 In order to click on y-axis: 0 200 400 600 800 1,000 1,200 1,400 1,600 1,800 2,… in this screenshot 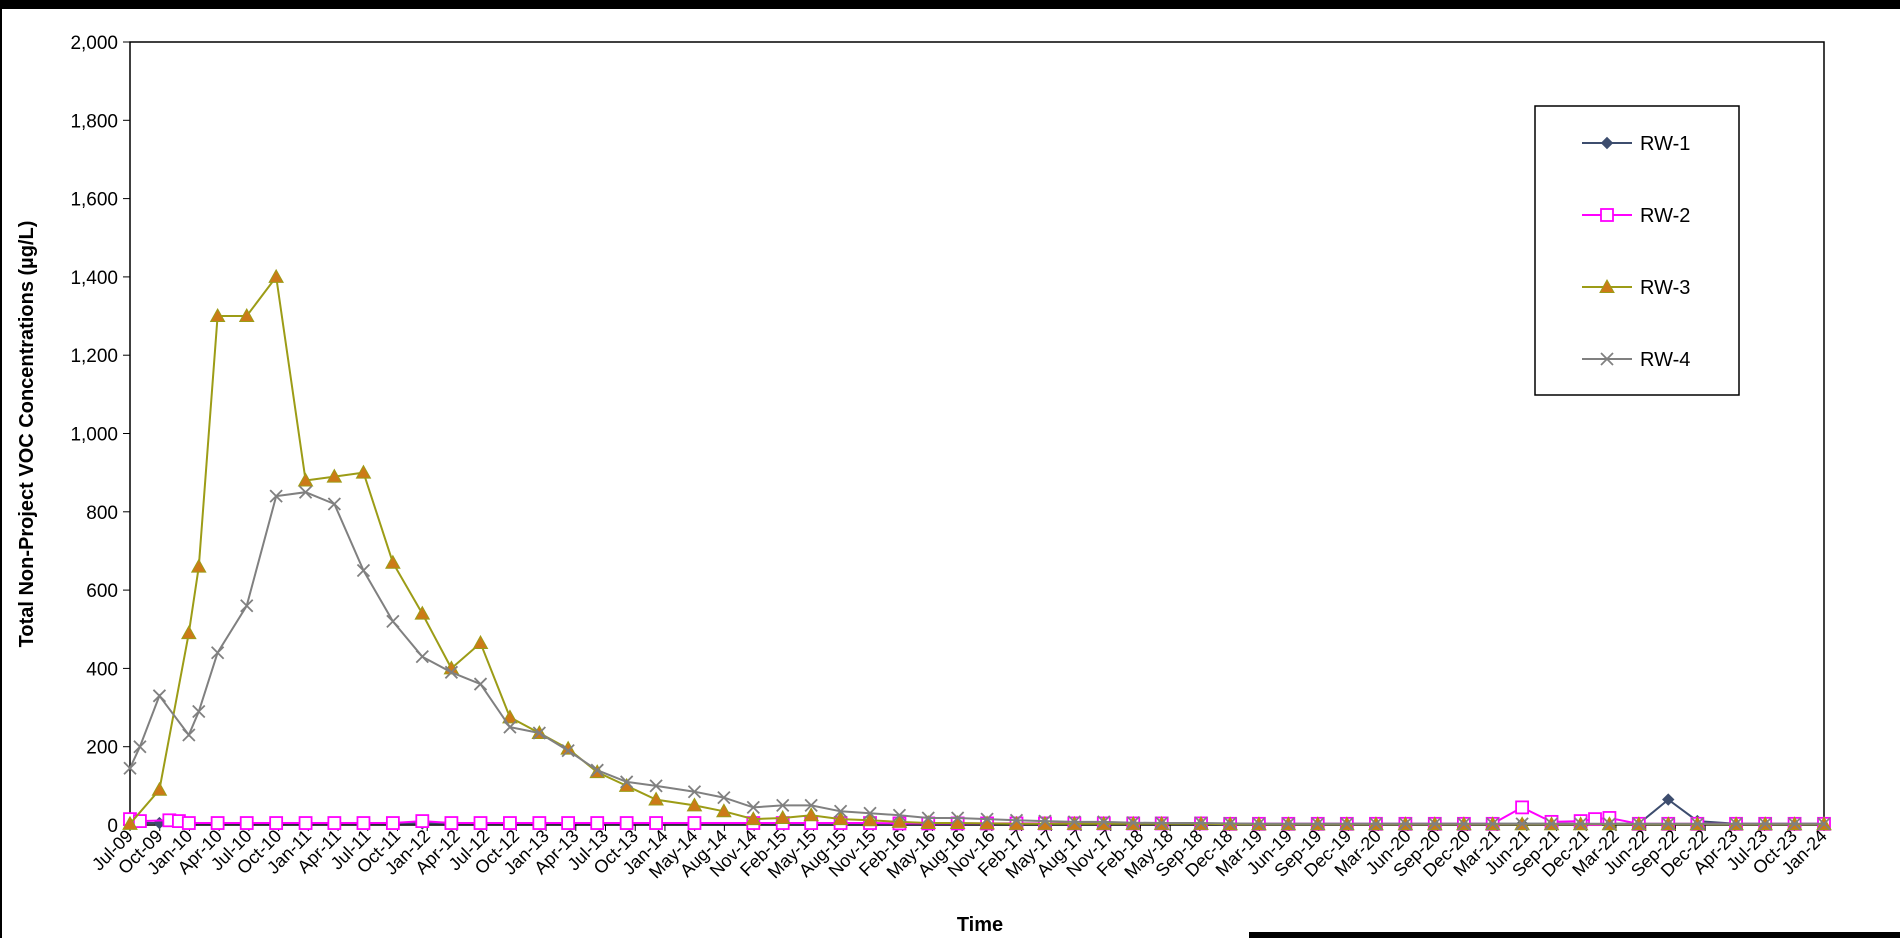, I will do `click(100, 435)`.